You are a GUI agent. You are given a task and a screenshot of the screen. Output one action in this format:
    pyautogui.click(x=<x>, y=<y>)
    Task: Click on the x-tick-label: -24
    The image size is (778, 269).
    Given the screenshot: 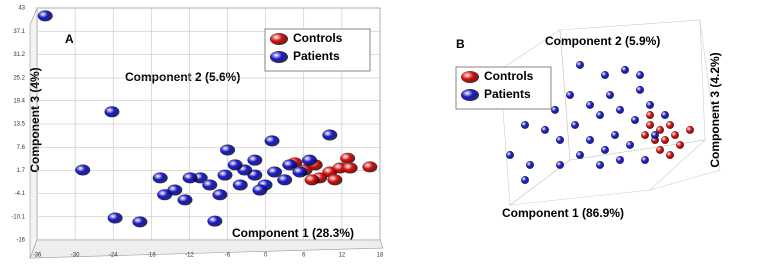 What is the action you would take?
    pyautogui.click(x=113, y=256)
    